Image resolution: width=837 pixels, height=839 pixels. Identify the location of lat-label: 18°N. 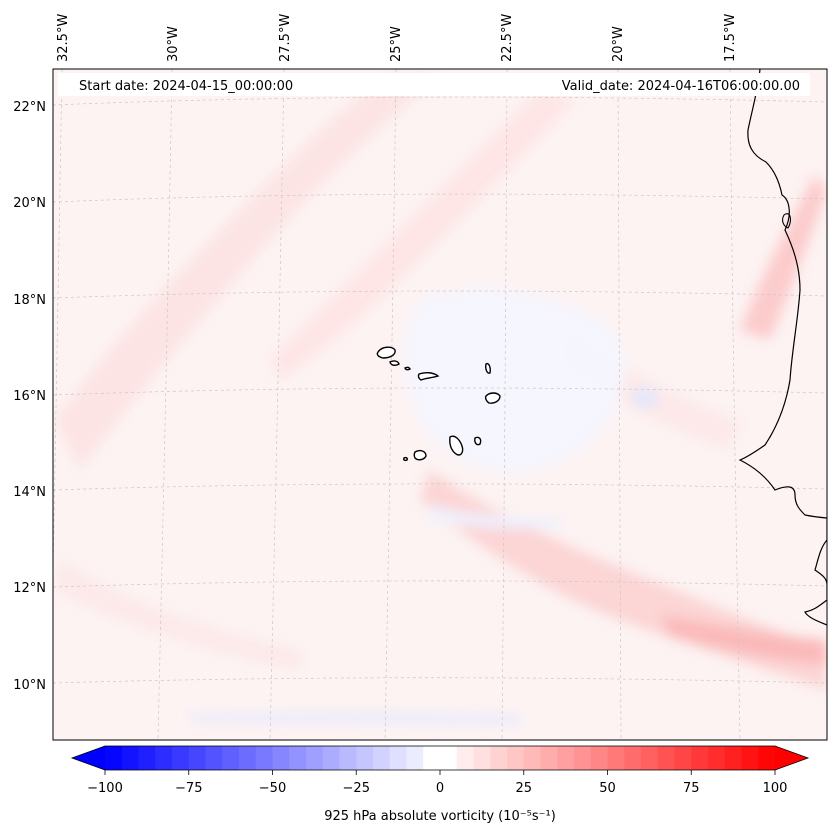
(29, 300).